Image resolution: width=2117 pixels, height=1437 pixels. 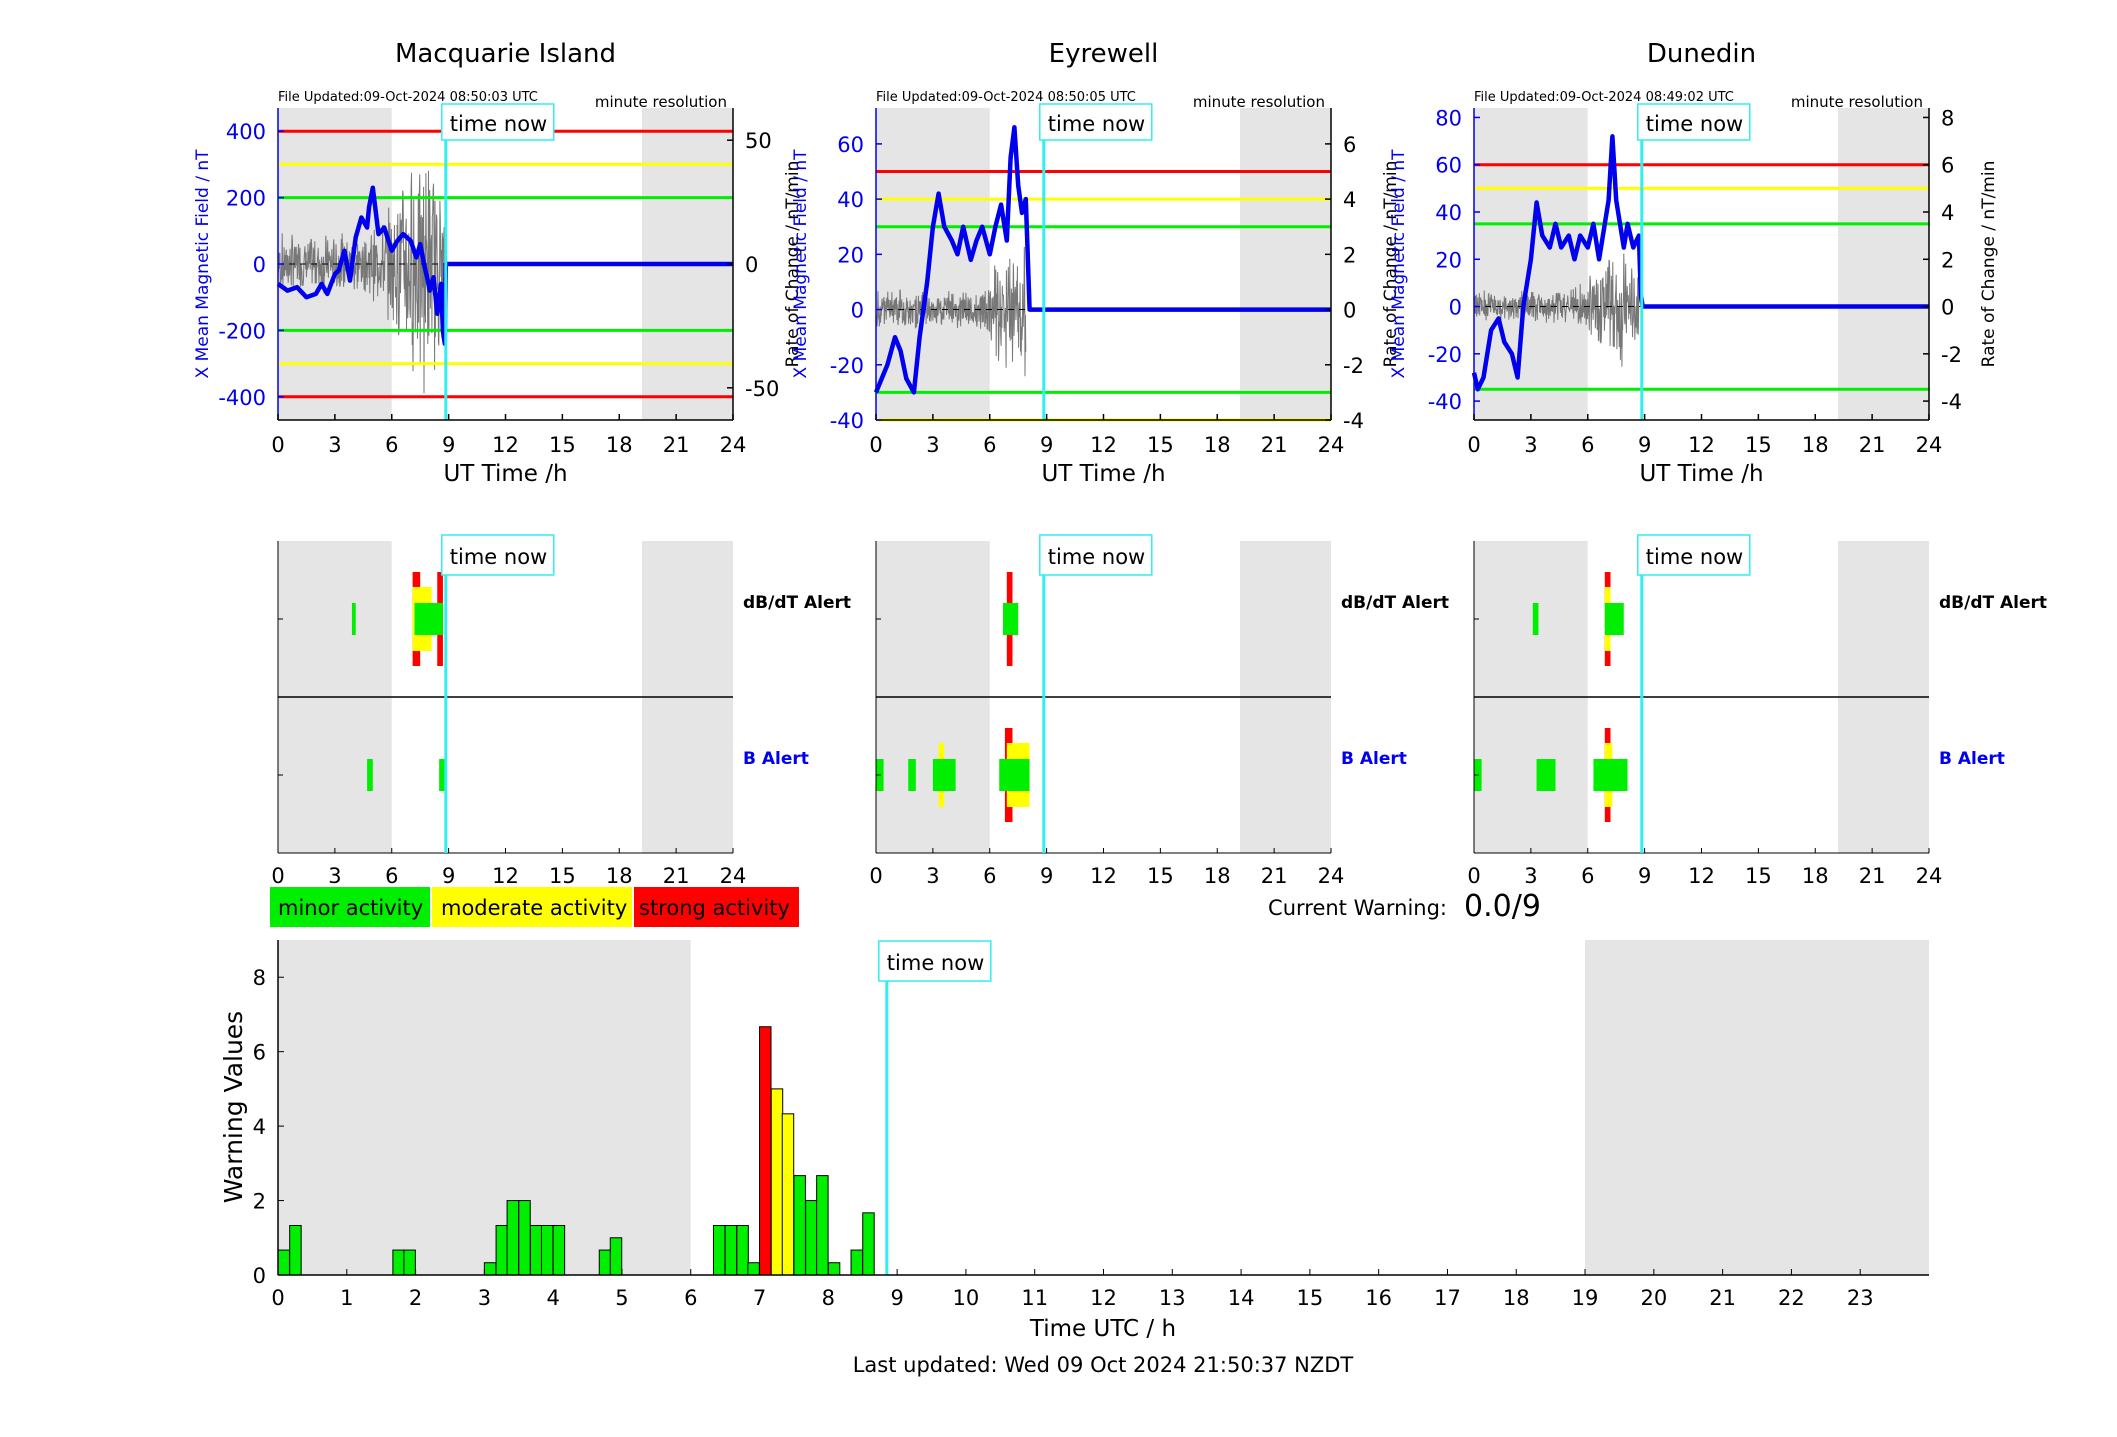 What do you see at coordinates (896, 1298) in the screenshot?
I see `warning-x-tick-label: 9` at bounding box center [896, 1298].